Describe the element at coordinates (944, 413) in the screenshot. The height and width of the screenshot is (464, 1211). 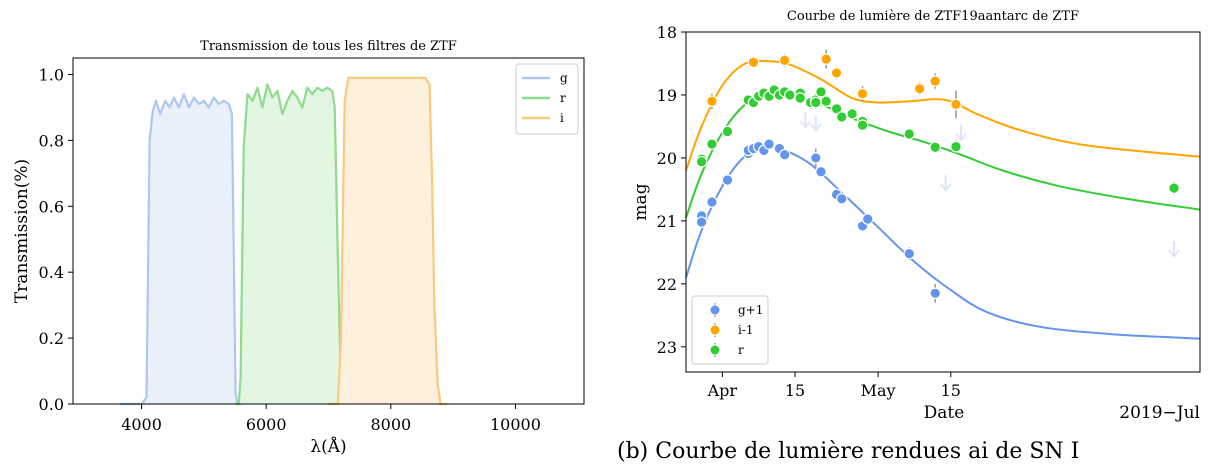
I see `x-axis-label: Date` at that location.